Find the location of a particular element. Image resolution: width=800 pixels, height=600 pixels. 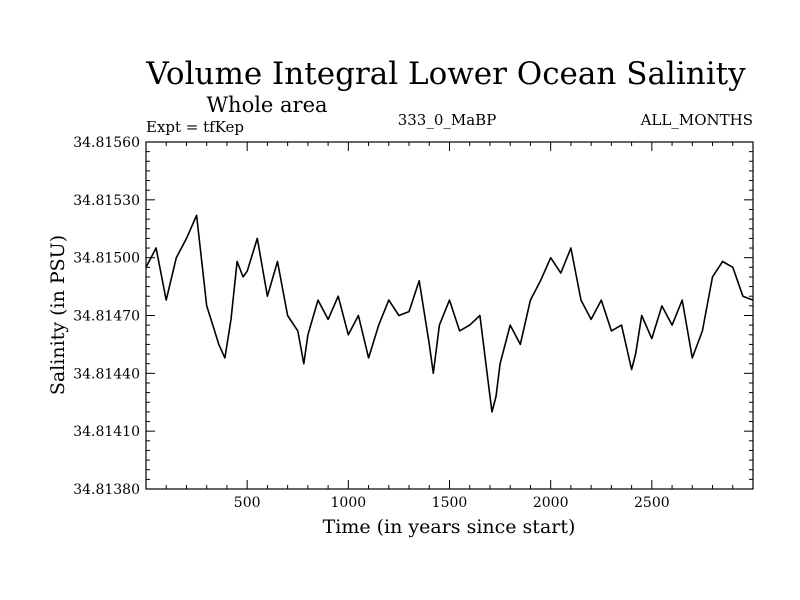

x-tick-label: 2000 is located at coordinates (551, 503).